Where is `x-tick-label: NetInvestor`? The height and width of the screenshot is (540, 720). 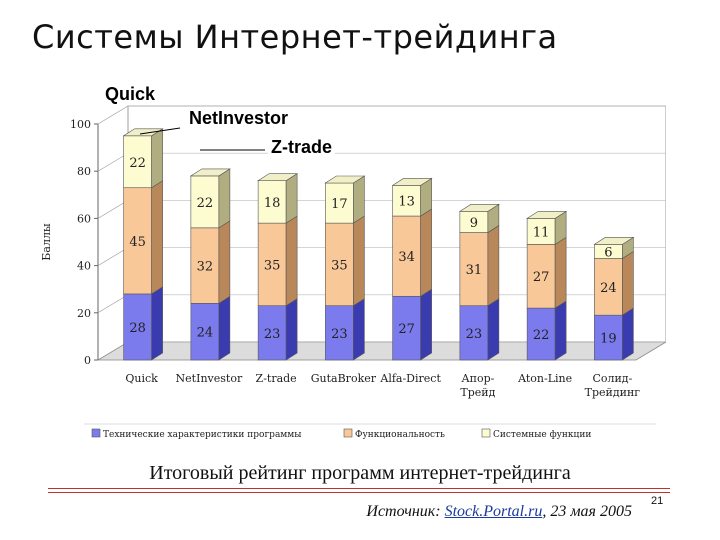
x-tick-label: NetInvestor is located at coordinates (209, 378).